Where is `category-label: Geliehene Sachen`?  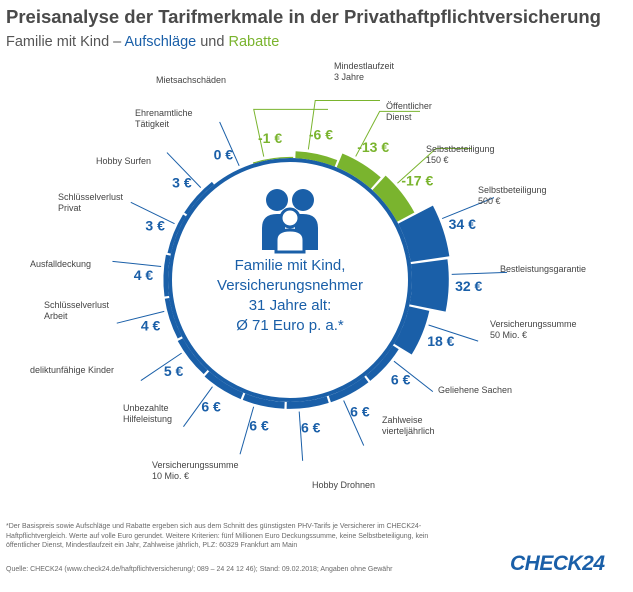 category-label: Geliehene Sachen is located at coordinates (475, 390).